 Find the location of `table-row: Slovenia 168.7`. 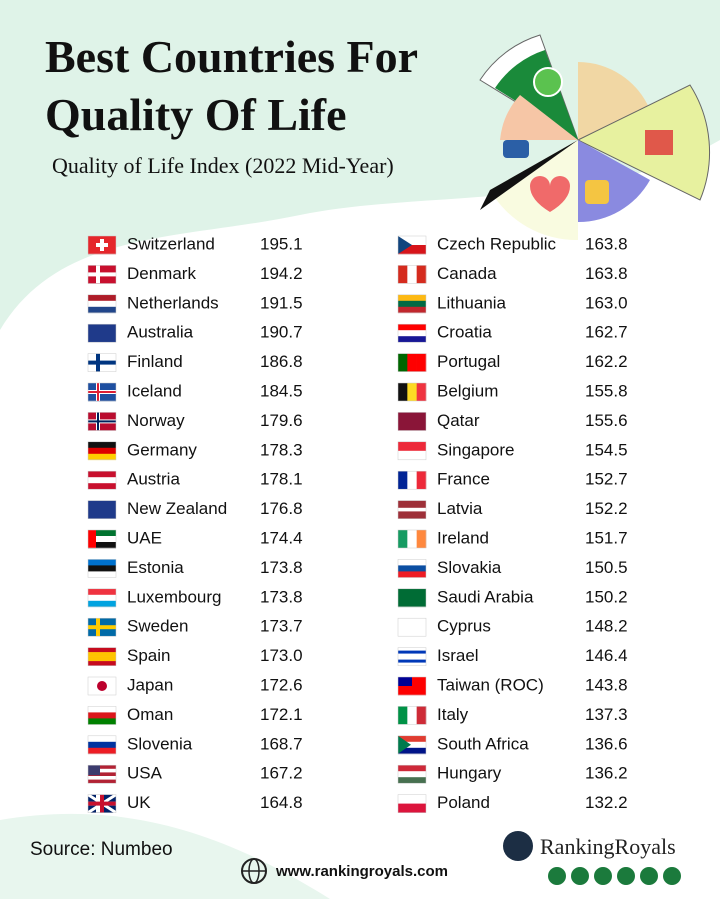

table-row: Slovenia 168.7 is located at coordinates (195, 744).